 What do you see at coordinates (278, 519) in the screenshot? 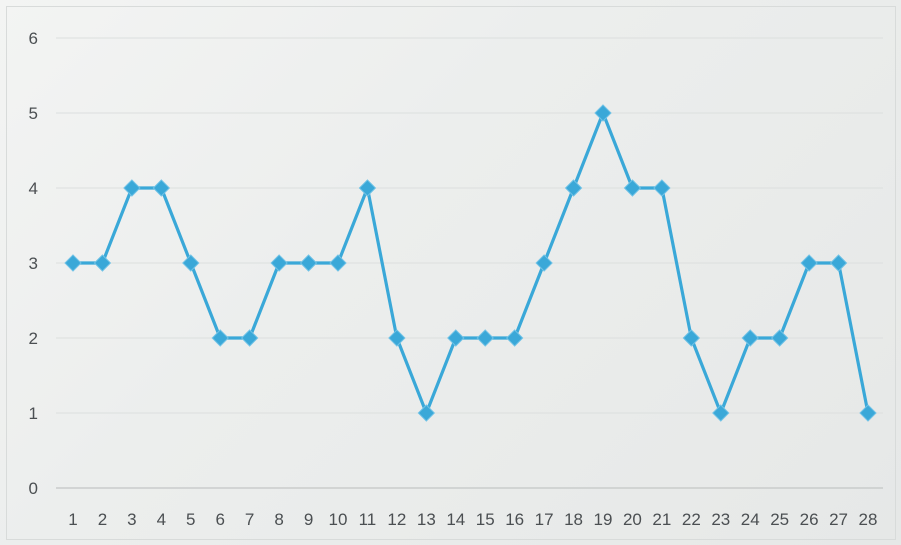
I see `x-tick-label: 8` at bounding box center [278, 519].